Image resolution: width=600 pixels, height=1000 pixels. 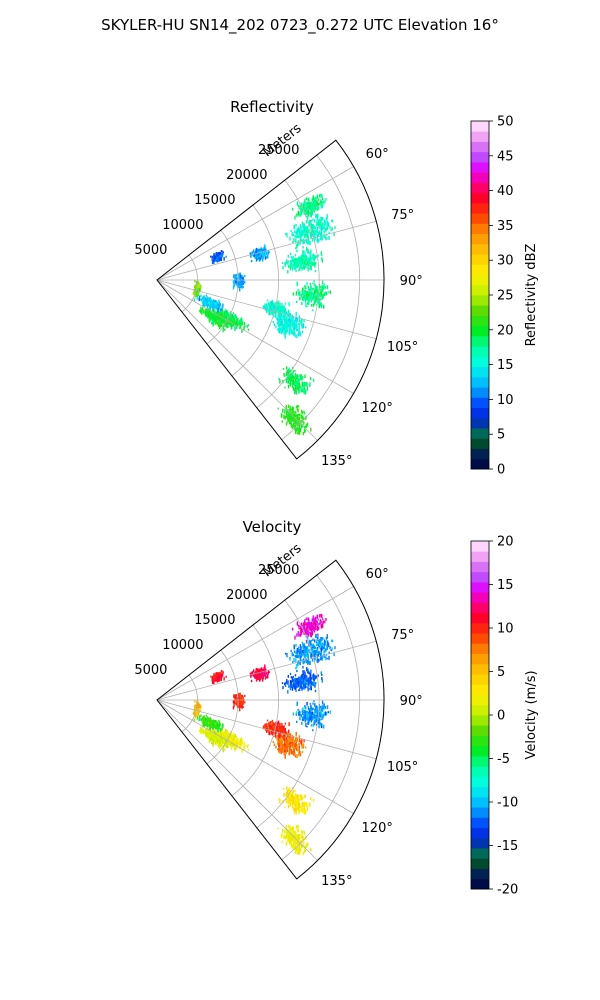 What do you see at coordinates (402, 215) in the screenshot?
I see `azimuth-tick-label: 75°` at bounding box center [402, 215].